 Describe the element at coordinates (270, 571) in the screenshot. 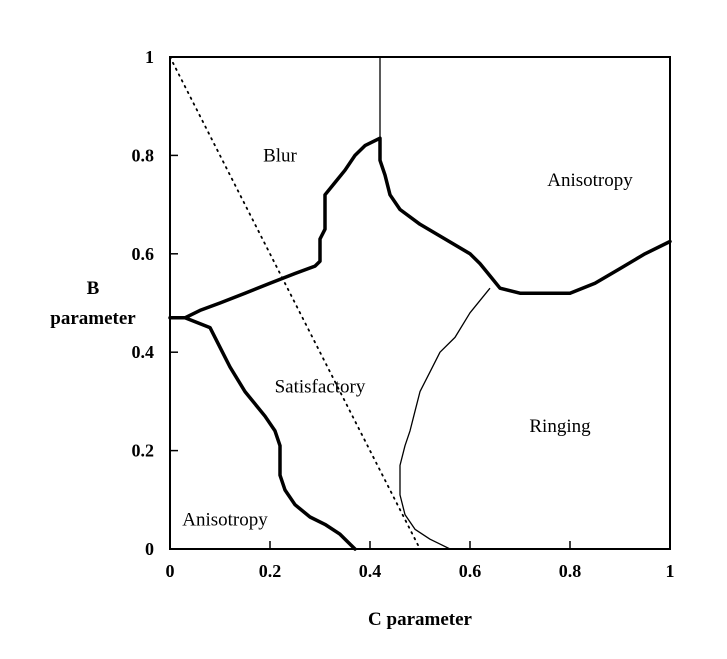

I see `x-tick-label: 0.2` at that location.